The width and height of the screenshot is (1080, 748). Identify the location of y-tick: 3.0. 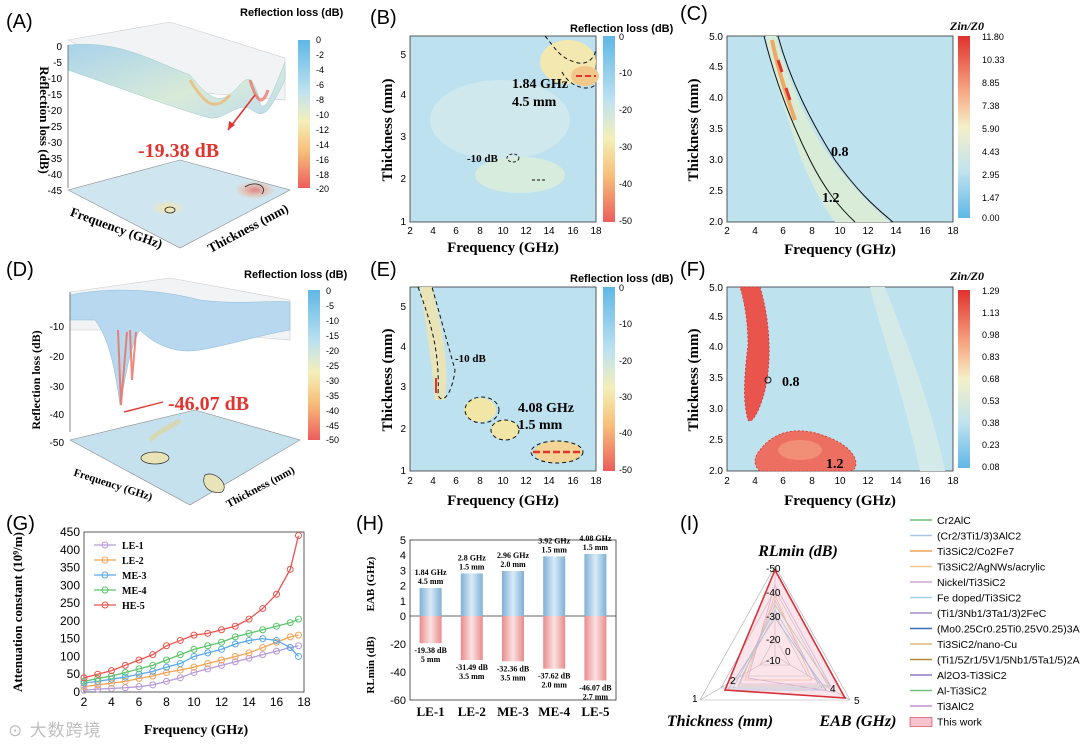
(716, 160).